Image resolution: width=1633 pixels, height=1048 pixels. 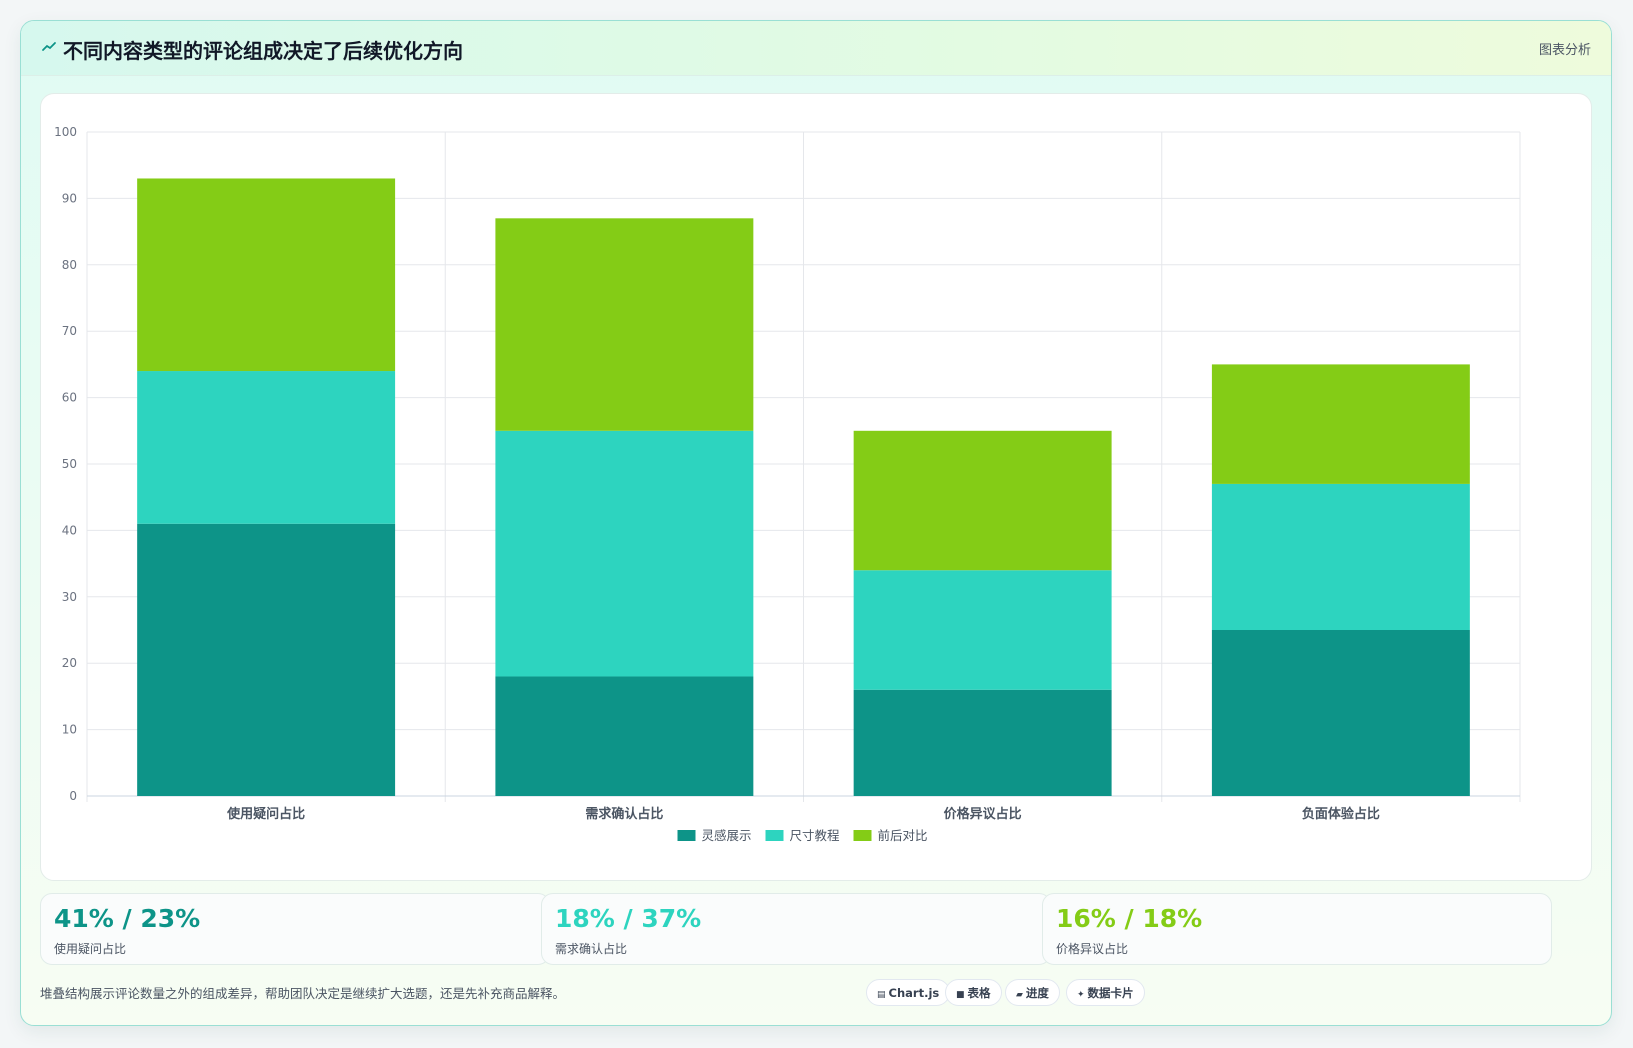 I want to click on stat-card-usage: 41% / 23% 使用疑问占比, so click(x=295, y=929).